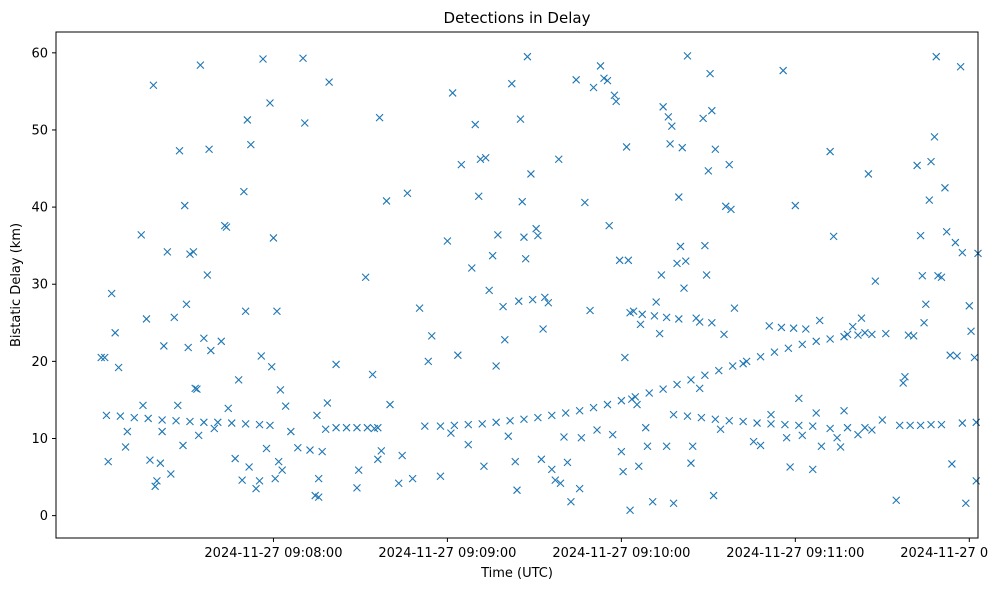 The width and height of the screenshot is (989, 590). Describe the element at coordinates (273, 553) in the screenshot. I see `x-tick-label: 2024-11-27 09:08:00` at that location.